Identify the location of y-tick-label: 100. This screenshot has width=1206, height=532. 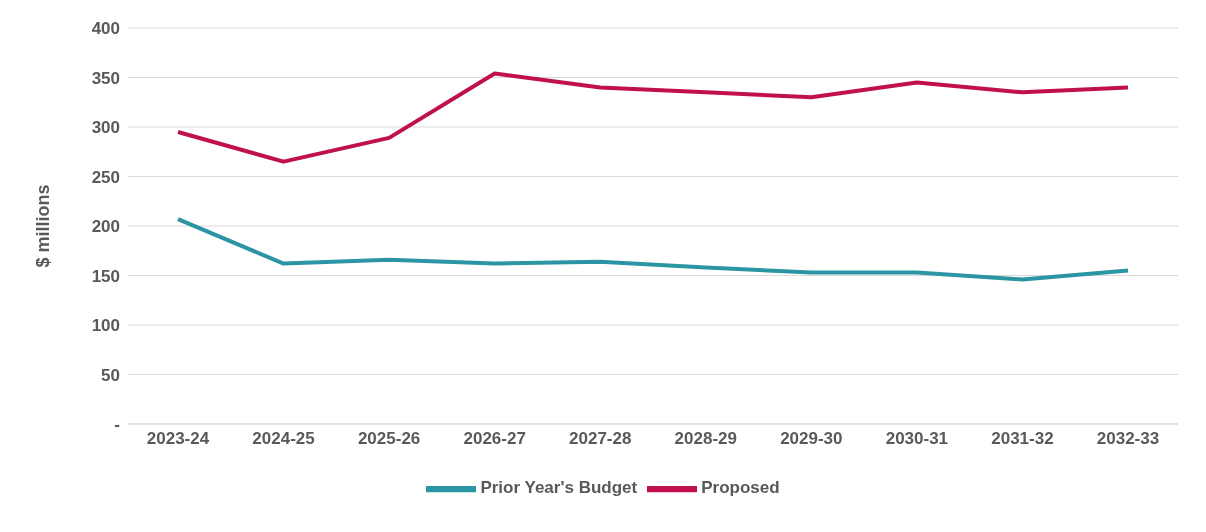
(105, 326).